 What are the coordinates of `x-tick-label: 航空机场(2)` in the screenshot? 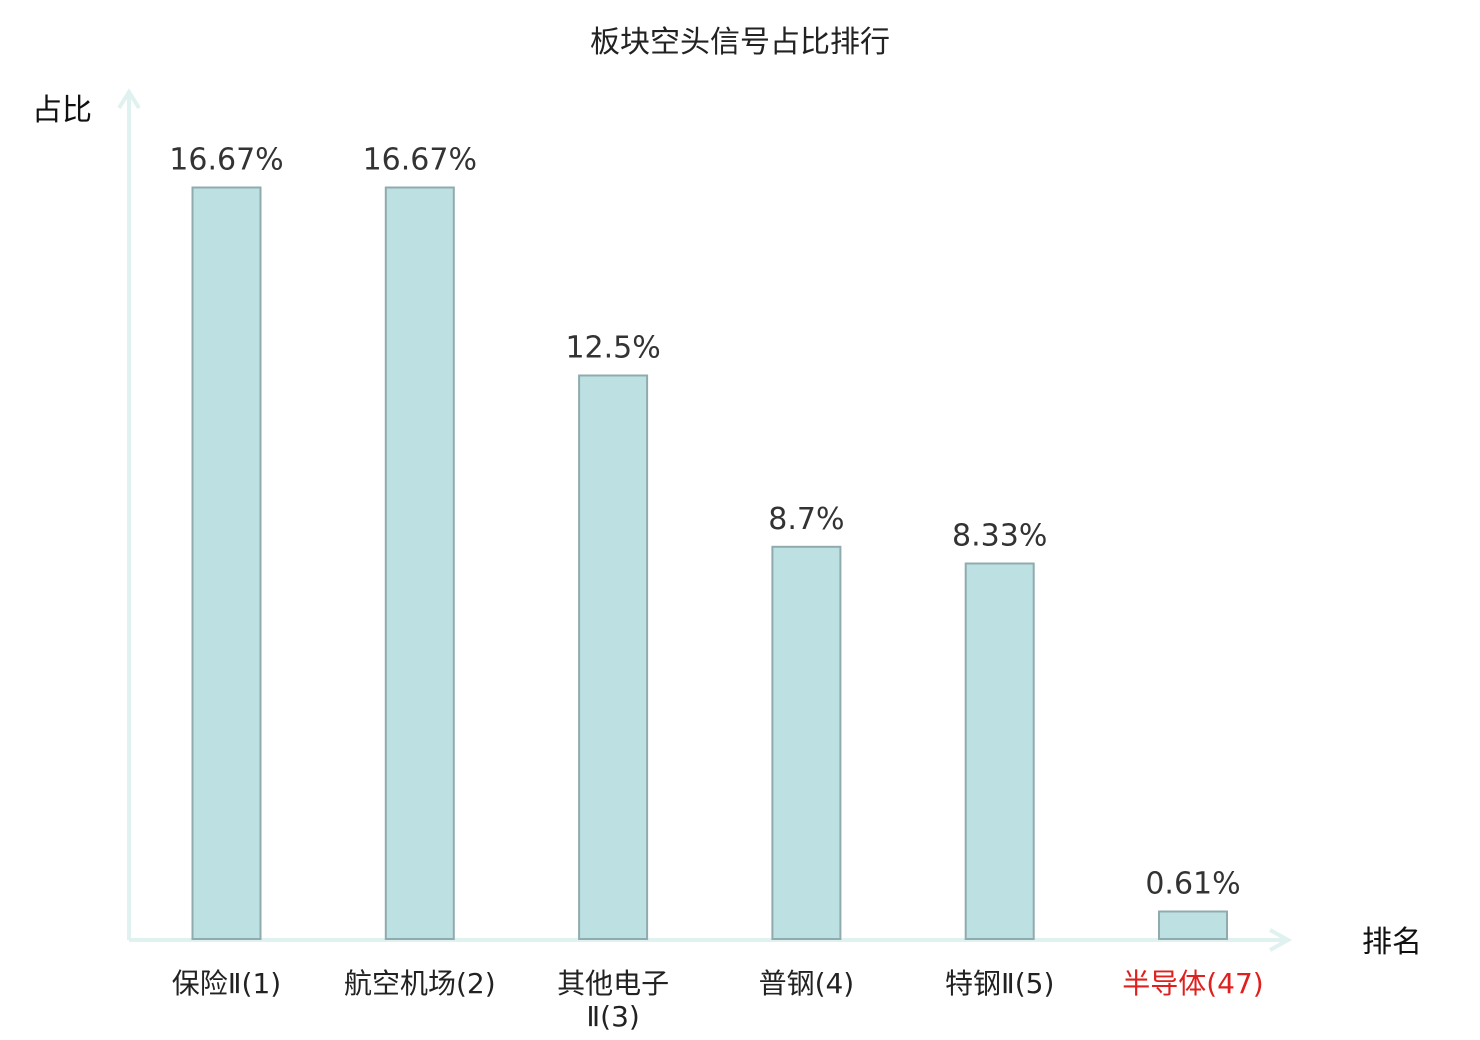 It's located at (420, 983).